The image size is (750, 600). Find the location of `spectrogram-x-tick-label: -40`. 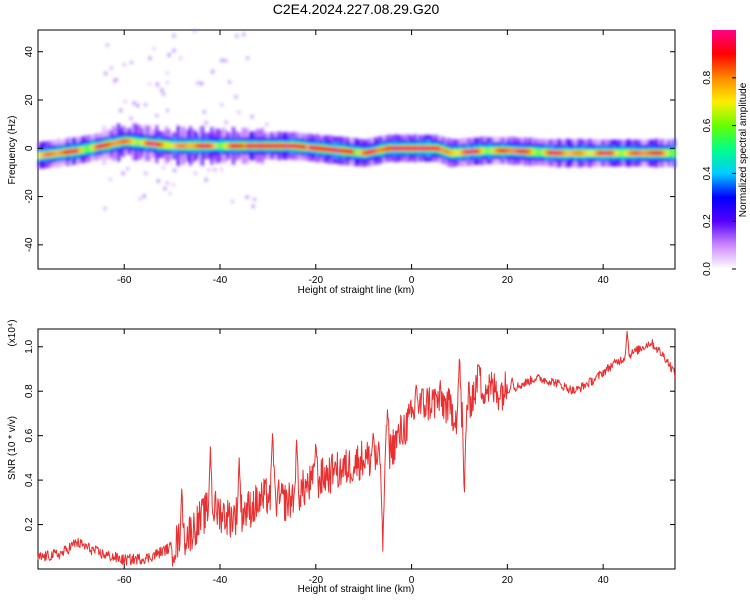

spectrogram-x-tick-label: -40 is located at coordinates (220, 280).